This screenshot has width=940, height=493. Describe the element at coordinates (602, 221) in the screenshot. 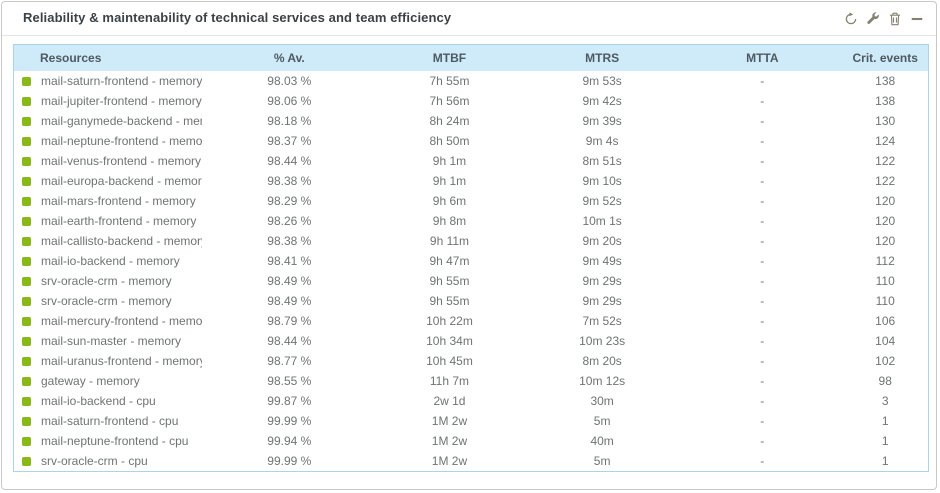

I see `mtrs-cell: 10m 1s` at that location.